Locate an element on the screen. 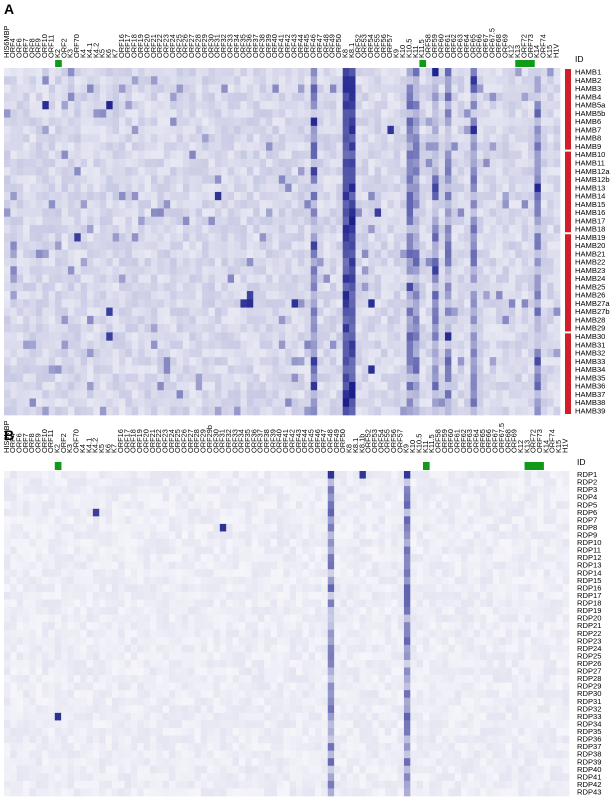 This screenshot has height=800, width=616. column-label: ORF11 is located at coordinates (51, 46).